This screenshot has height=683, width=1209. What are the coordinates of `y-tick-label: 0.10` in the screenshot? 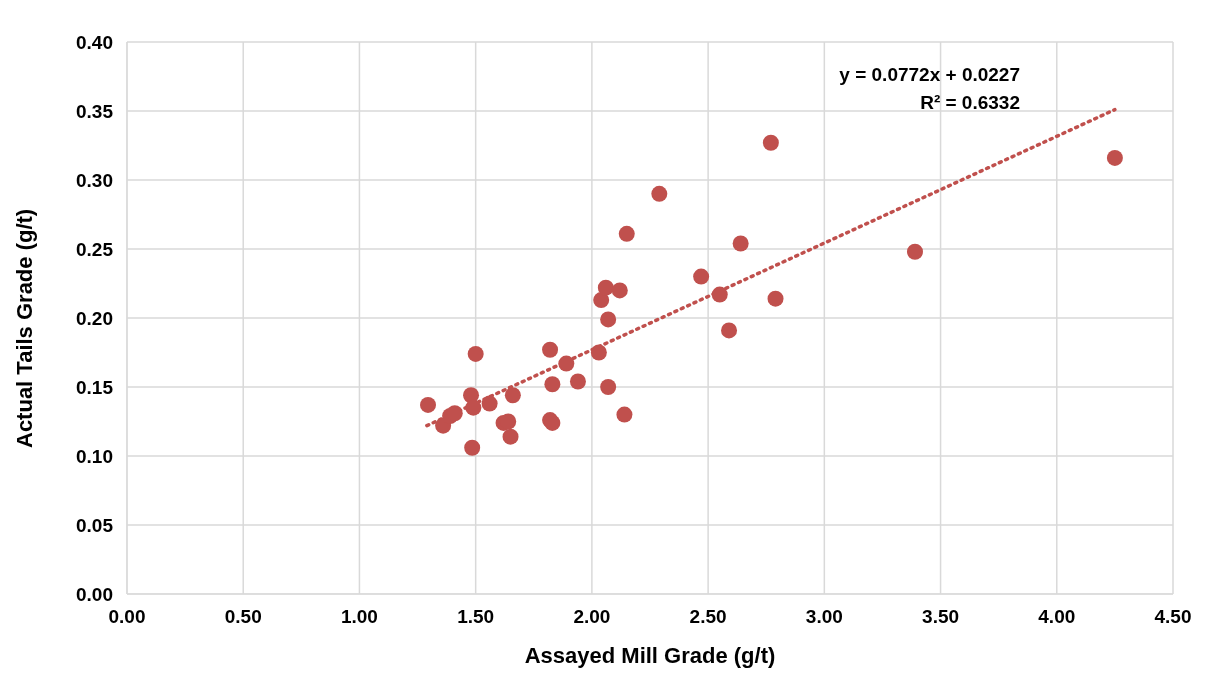 It's located at (94, 456).